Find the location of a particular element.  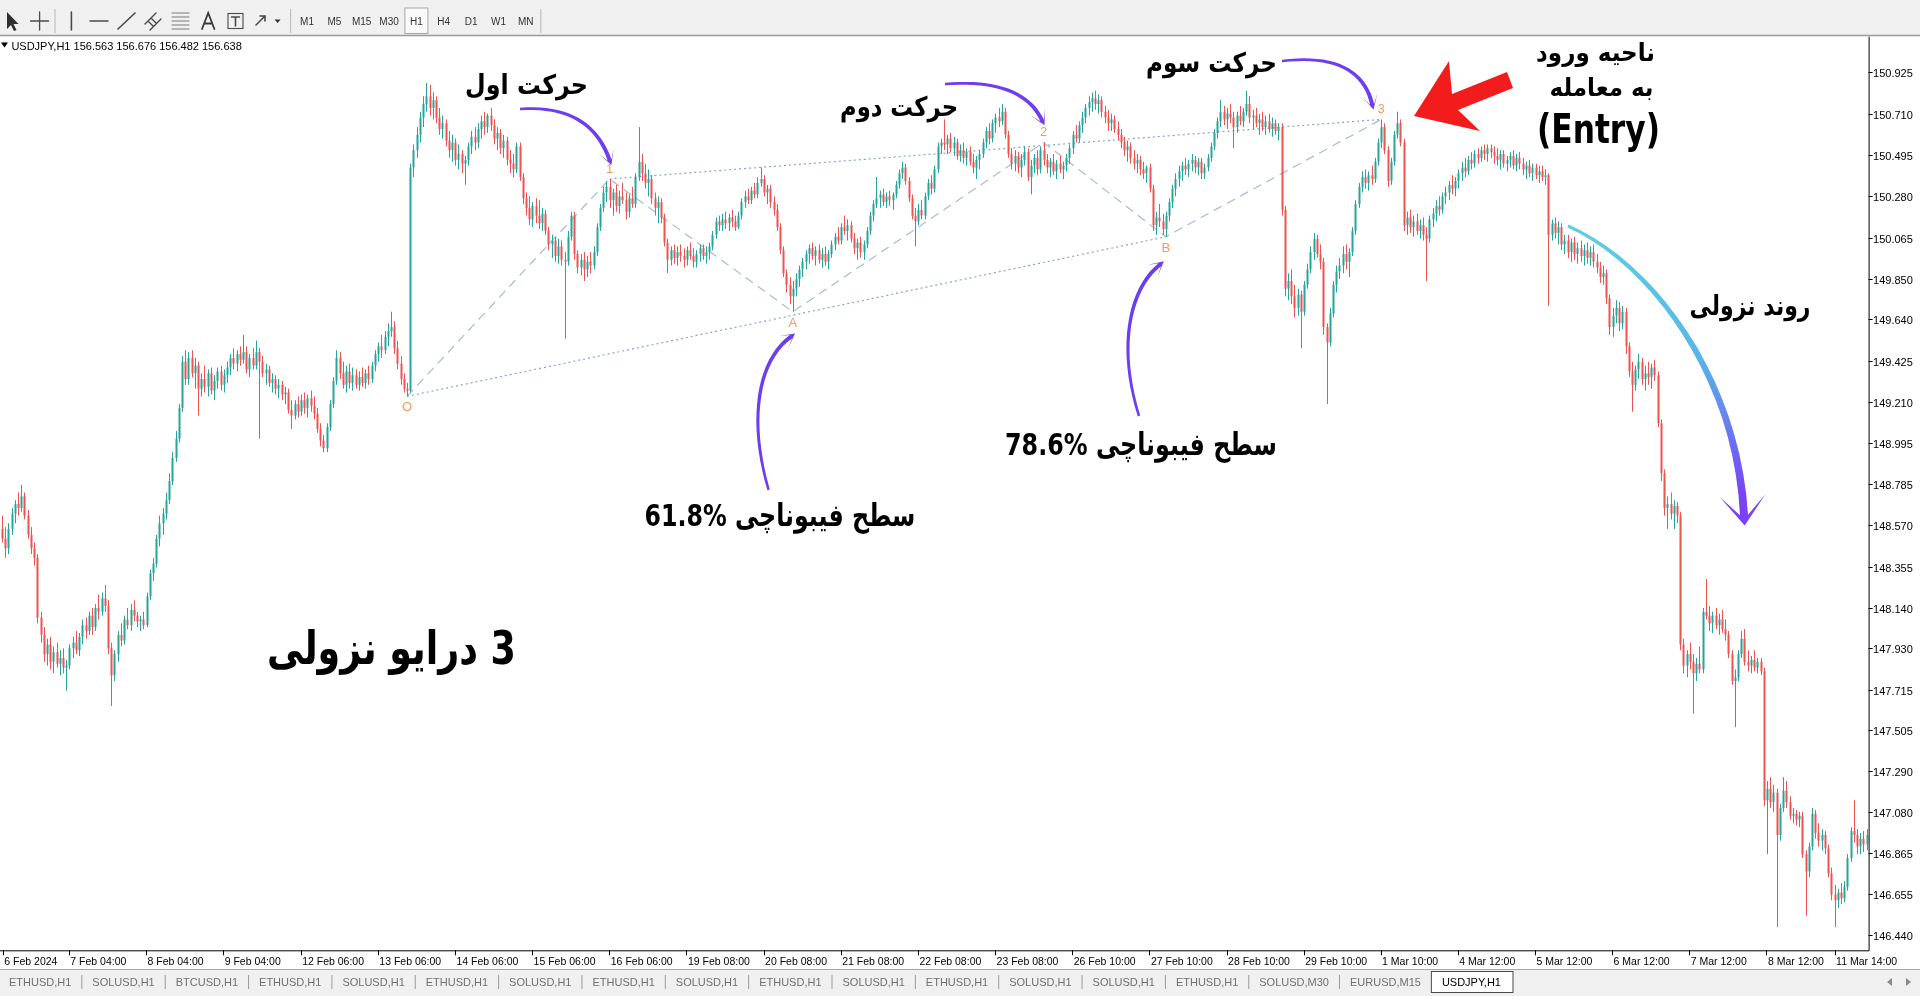

text: EURUSD,M15 is located at coordinates (1385, 981).